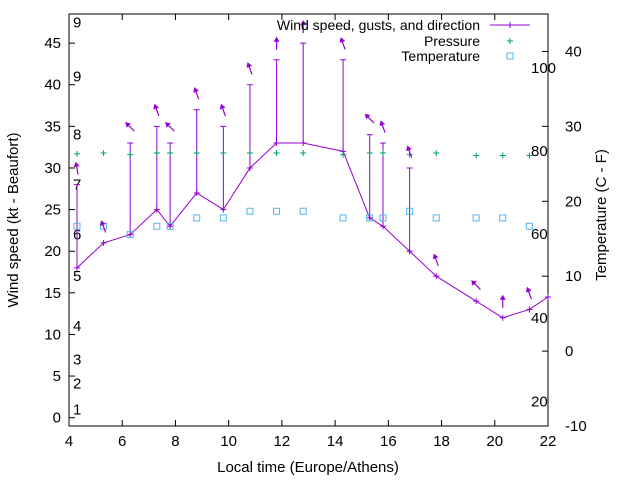 Image resolution: width=640 pixels, height=480 pixels. I want to click on y-tick-label: 5, so click(57, 376).